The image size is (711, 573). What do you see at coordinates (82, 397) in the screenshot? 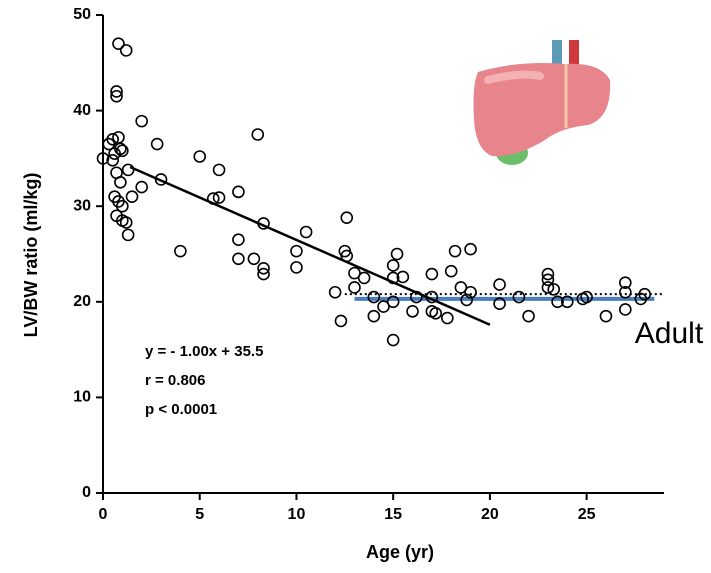
I see `y-tick-label: 10` at bounding box center [82, 397].